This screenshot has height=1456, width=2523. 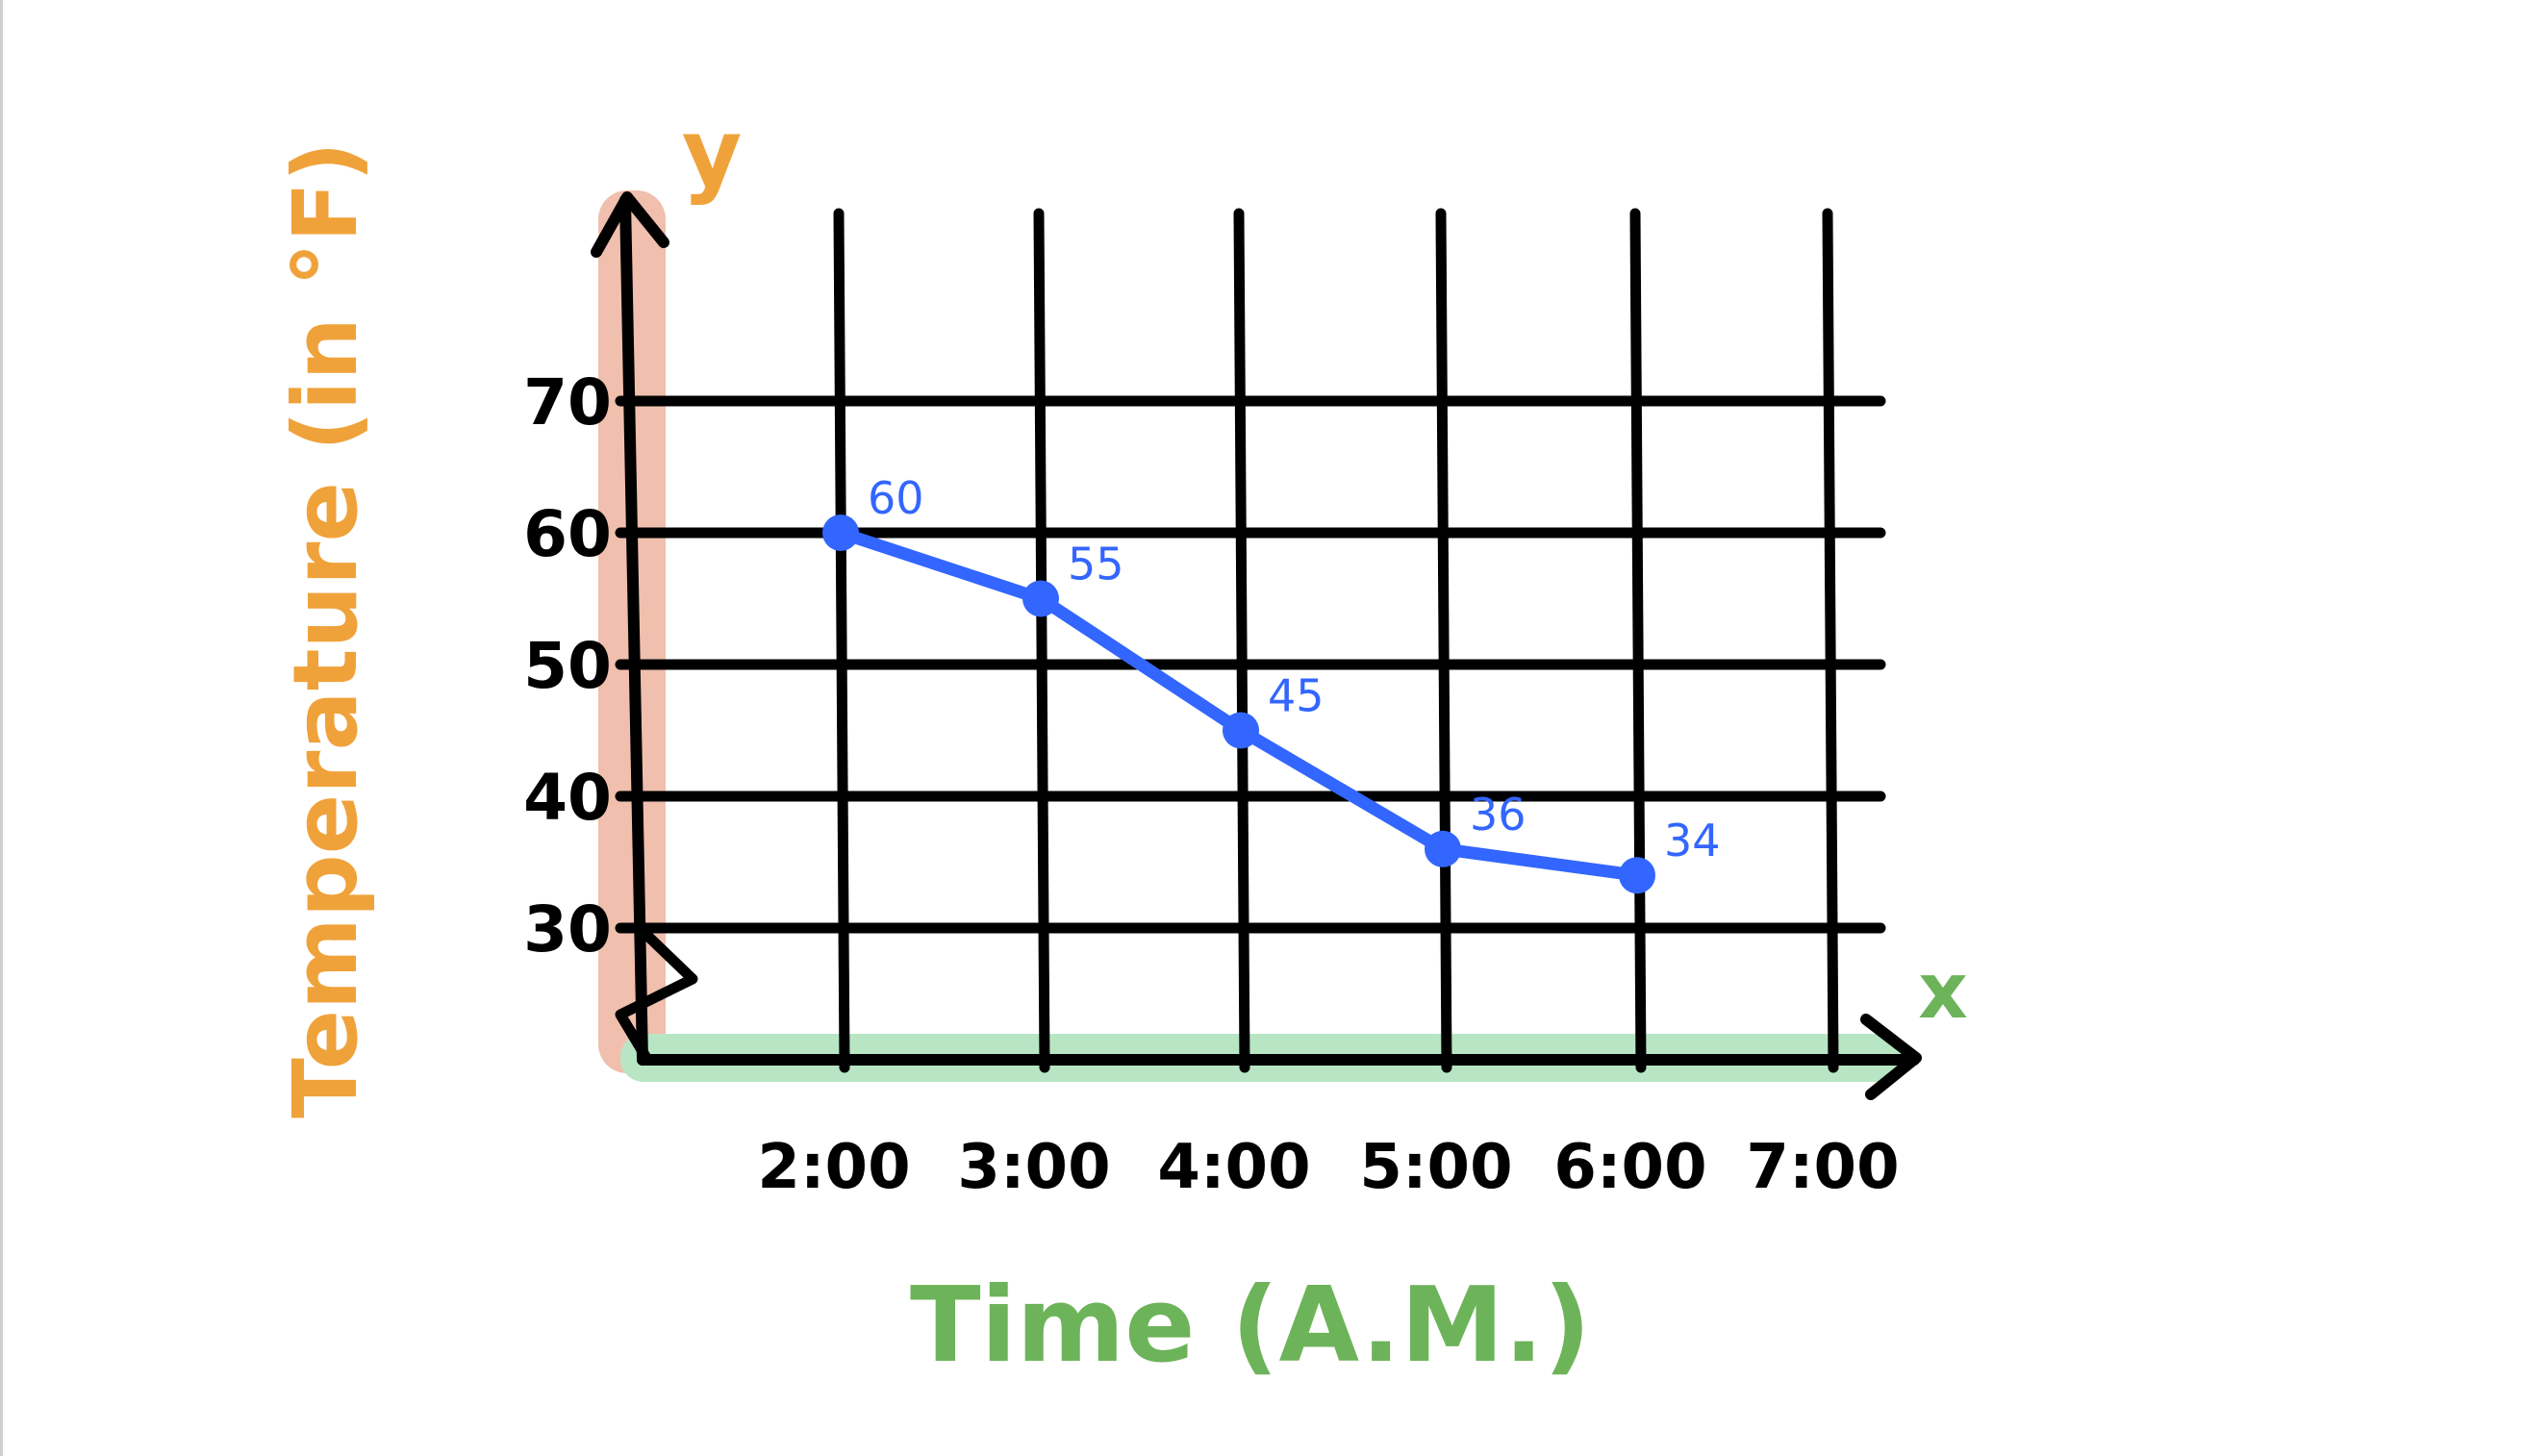 I want to click on y-axis-arrow, so click(x=630, y=224).